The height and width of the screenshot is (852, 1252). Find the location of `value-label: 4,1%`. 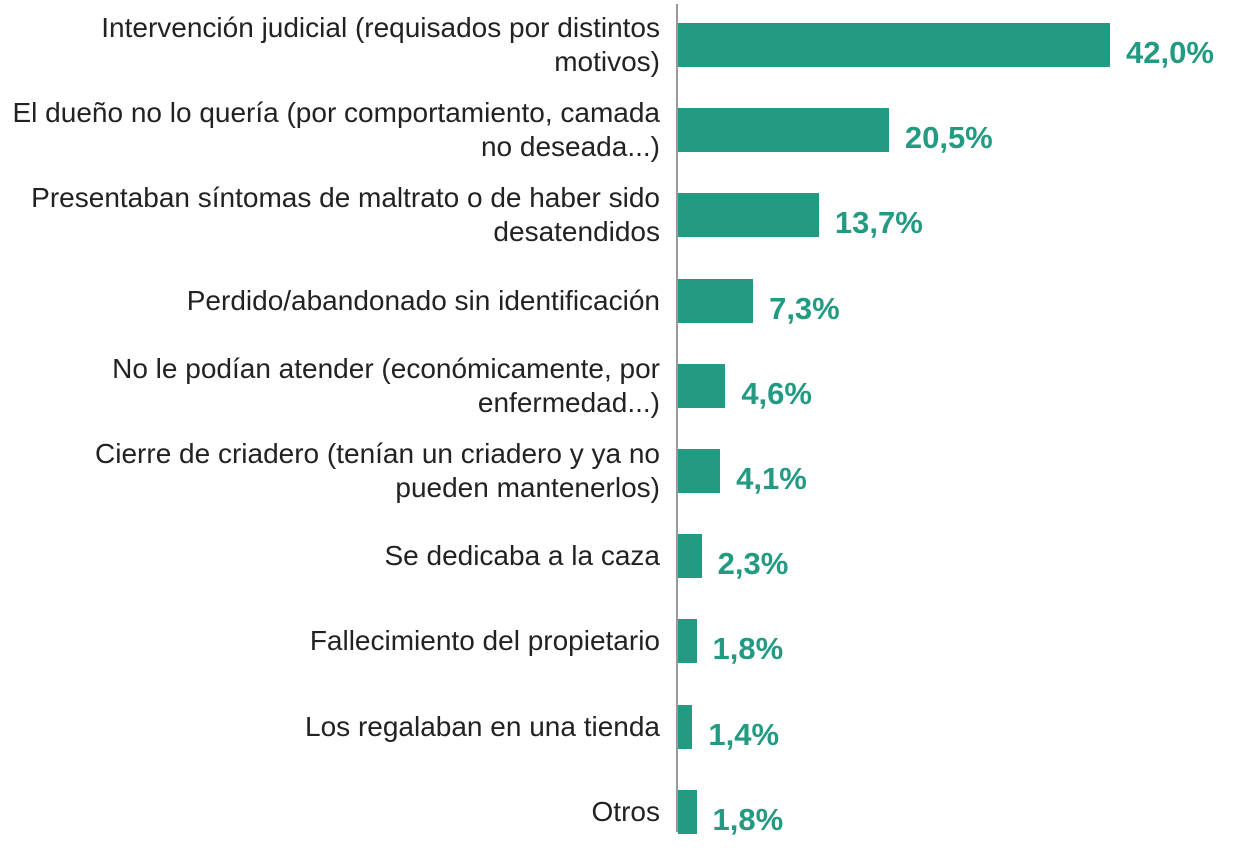

value-label: 4,1% is located at coordinates (771, 478).